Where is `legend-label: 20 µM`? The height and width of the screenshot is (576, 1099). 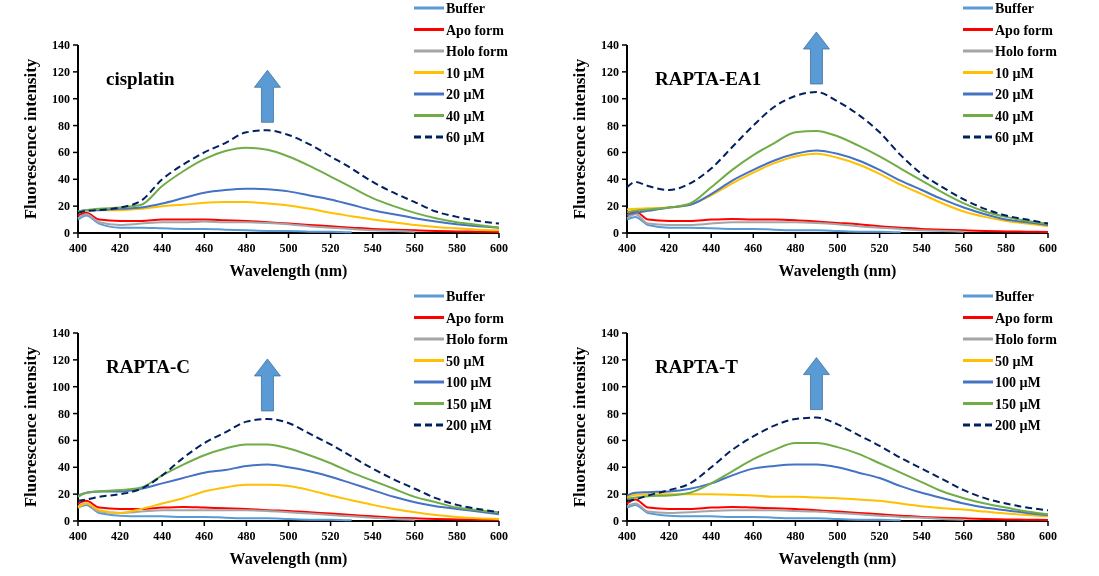 legend-label: 20 µM is located at coordinates (465, 94).